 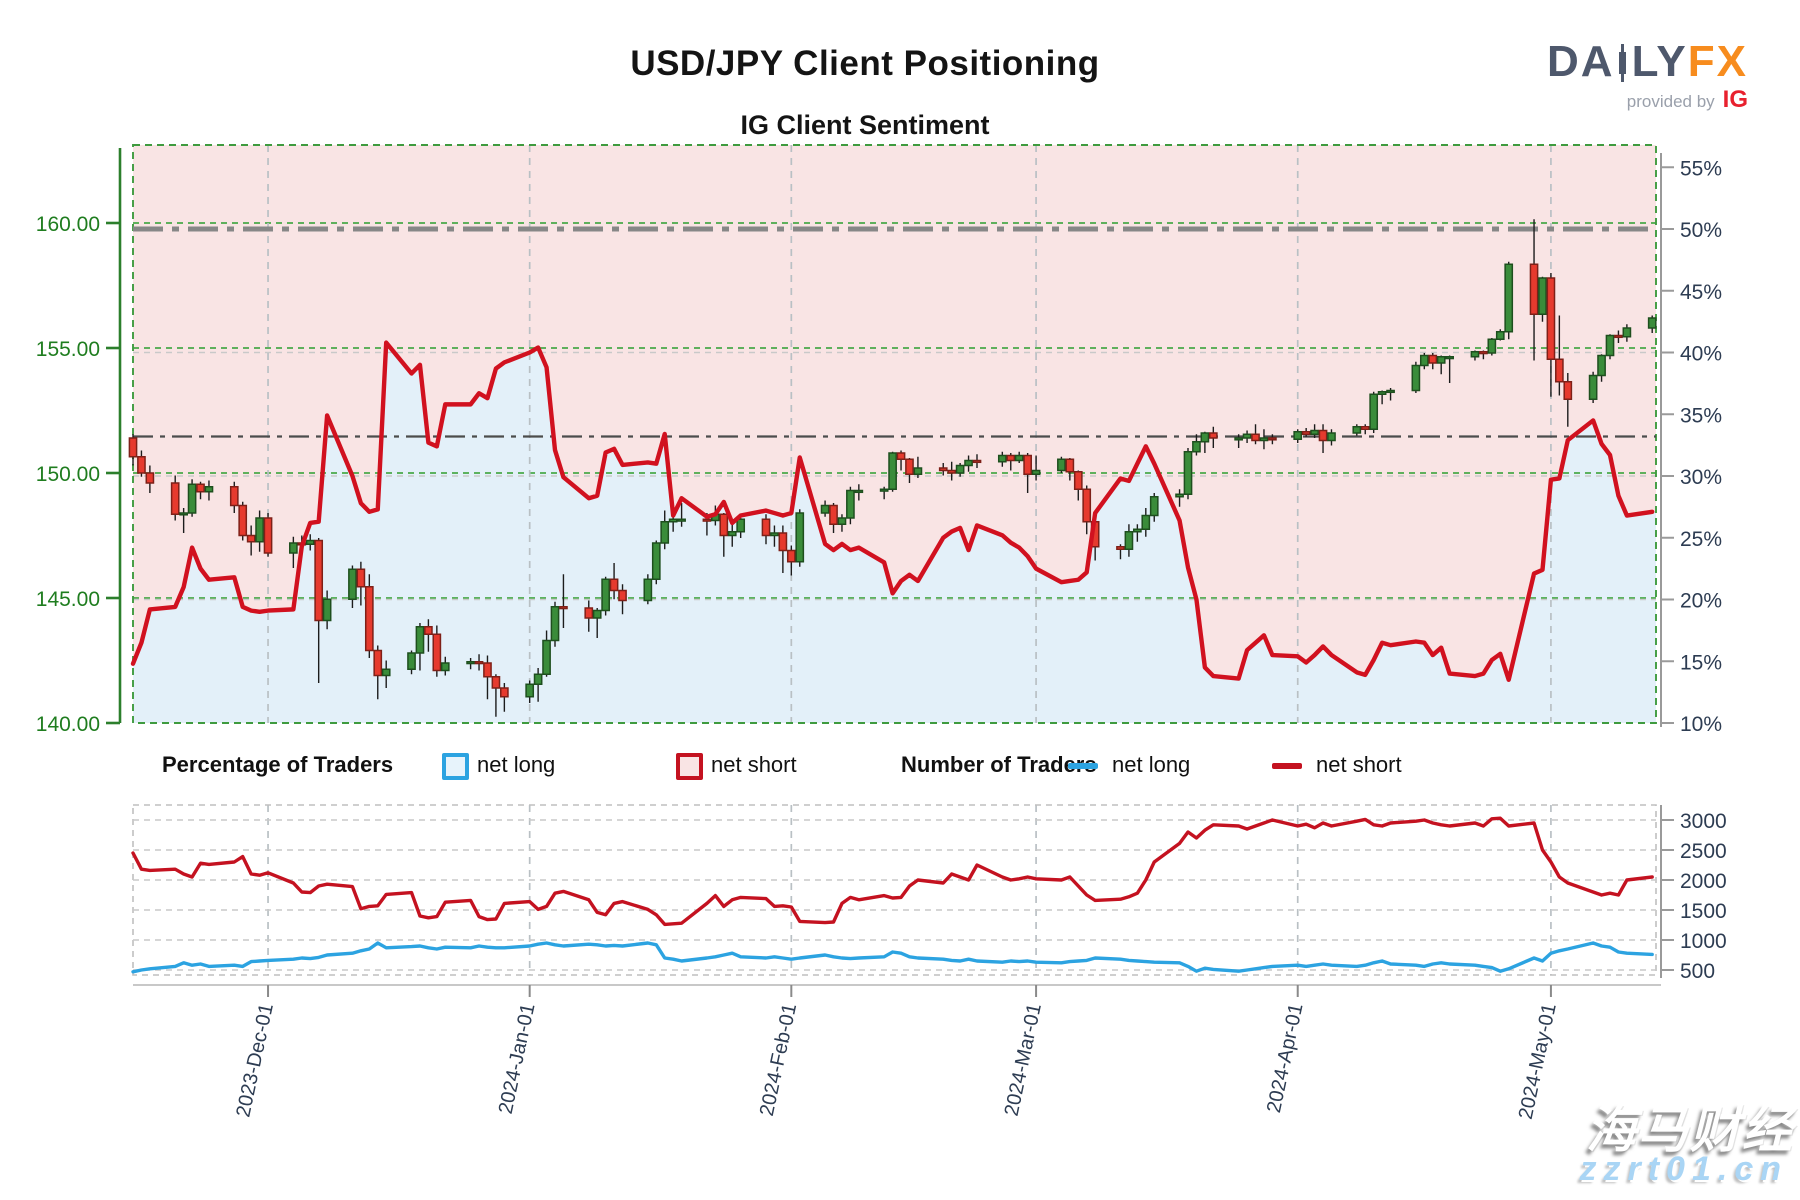 I want to click on pct-axis: 55% 50% 45% 40% 35% 30% 25% 20% 15% 10%, so click(x=1691, y=444).